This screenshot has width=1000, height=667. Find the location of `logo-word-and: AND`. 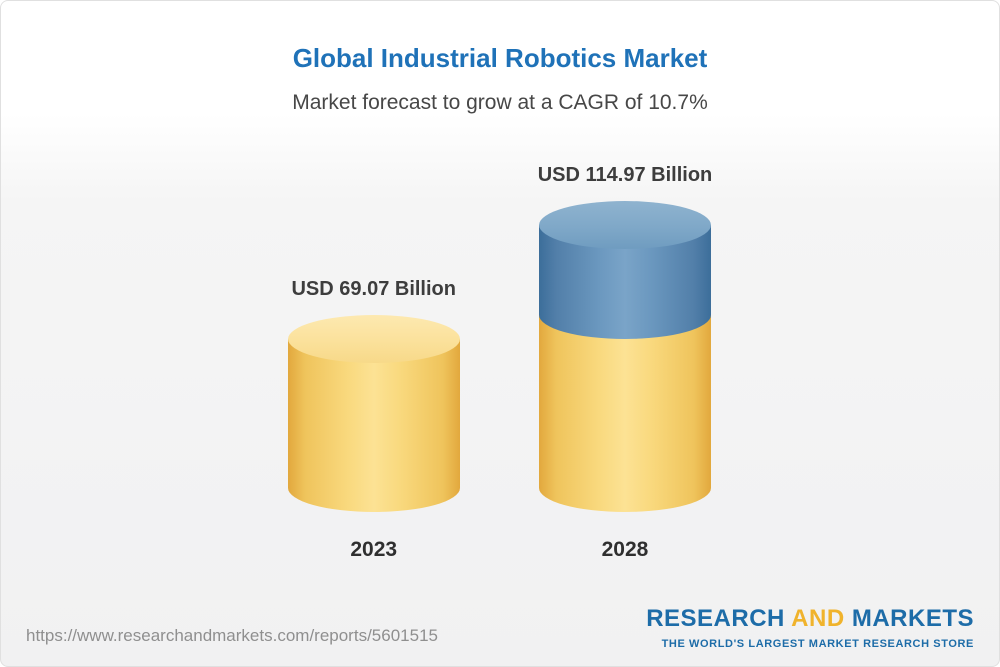

logo-word-and: AND is located at coordinates (818, 618).